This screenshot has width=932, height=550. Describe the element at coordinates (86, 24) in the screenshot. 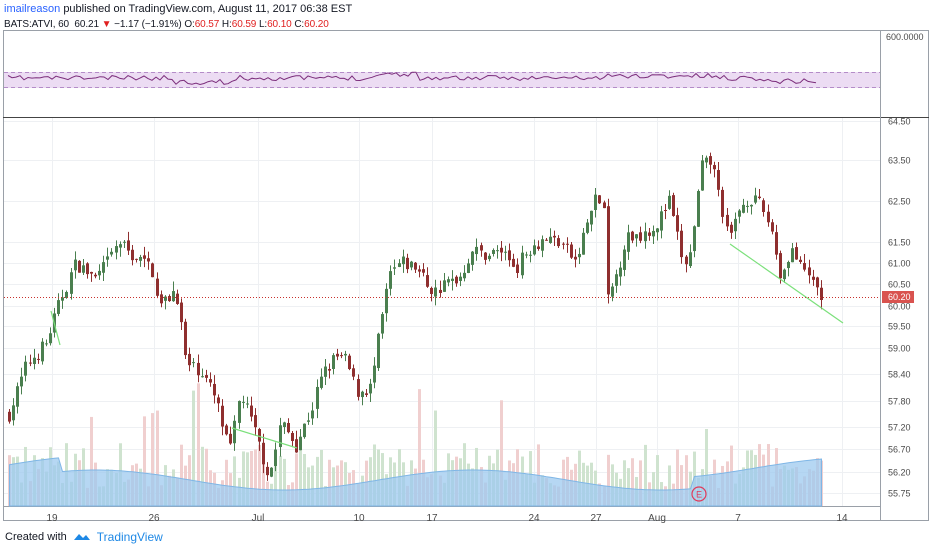

I see `last-price: 60.21` at that location.